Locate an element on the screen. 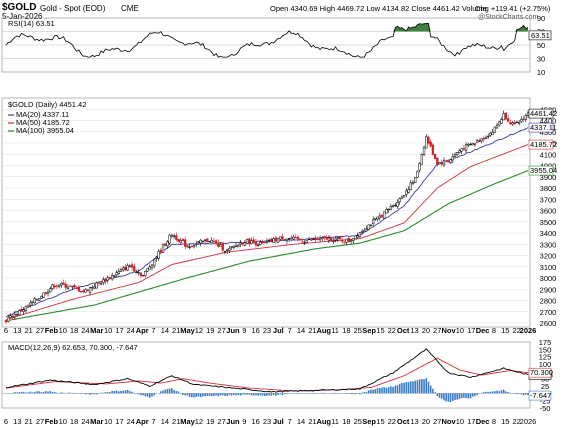 This screenshot has width=565, height=428. x-tick-label-bottom: Oct is located at coordinates (403, 421).